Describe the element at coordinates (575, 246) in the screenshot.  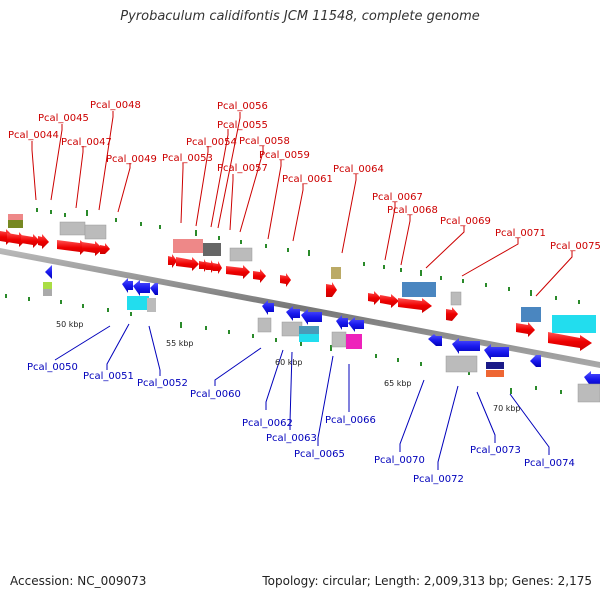
I see `gene-label: Pcal_0075` at that location.